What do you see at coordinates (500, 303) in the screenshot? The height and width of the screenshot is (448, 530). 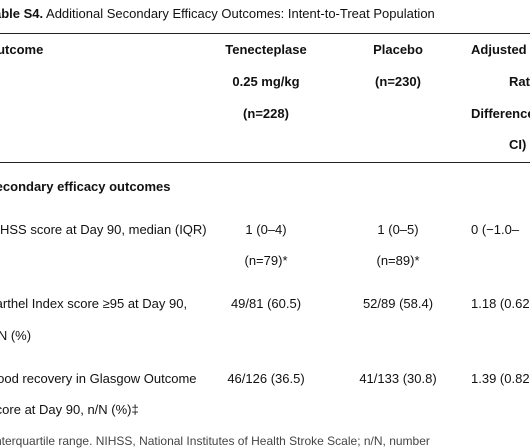 I see `row2-adjusted: 1.18 (0.62` at bounding box center [500, 303].